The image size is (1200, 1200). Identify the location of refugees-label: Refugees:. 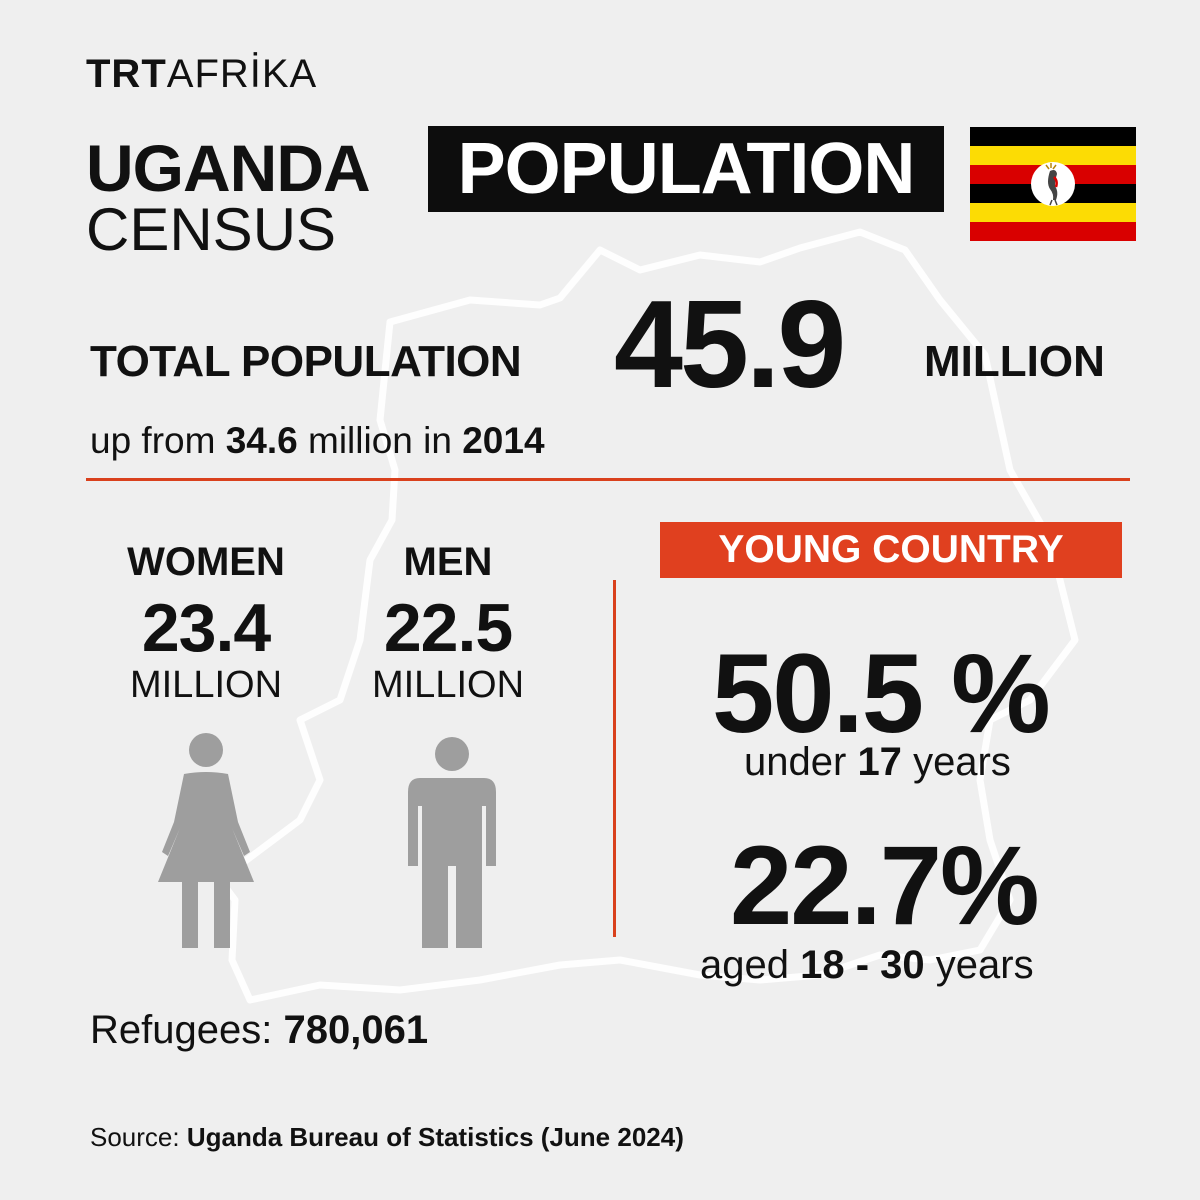
(181, 1030).